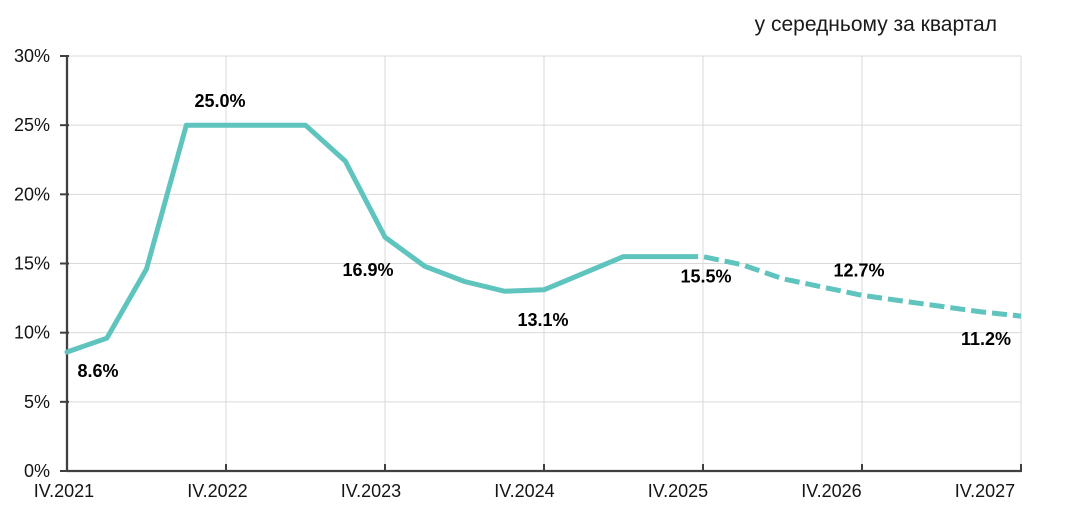 The height and width of the screenshot is (517, 1065). What do you see at coordinates (32, 56) in the screenshot?
I see `y-tick-label: 30%` at bounding box center [32, 56].